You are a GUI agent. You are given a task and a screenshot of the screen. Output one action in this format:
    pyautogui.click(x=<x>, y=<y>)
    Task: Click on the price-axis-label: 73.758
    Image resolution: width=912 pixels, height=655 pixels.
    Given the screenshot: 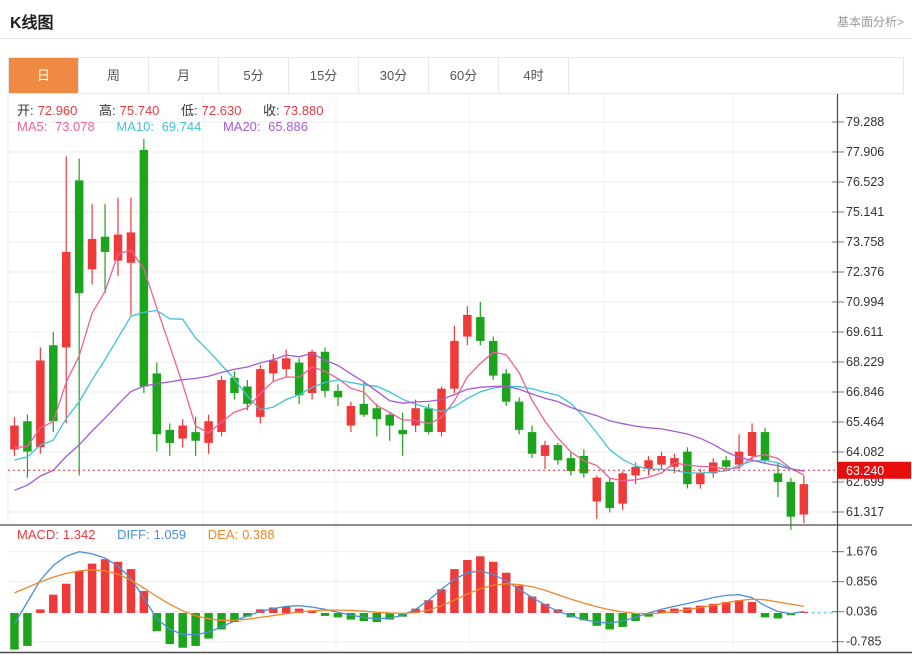 What is the action you would take?
    pyautogui.click(x=865, y=242)
    